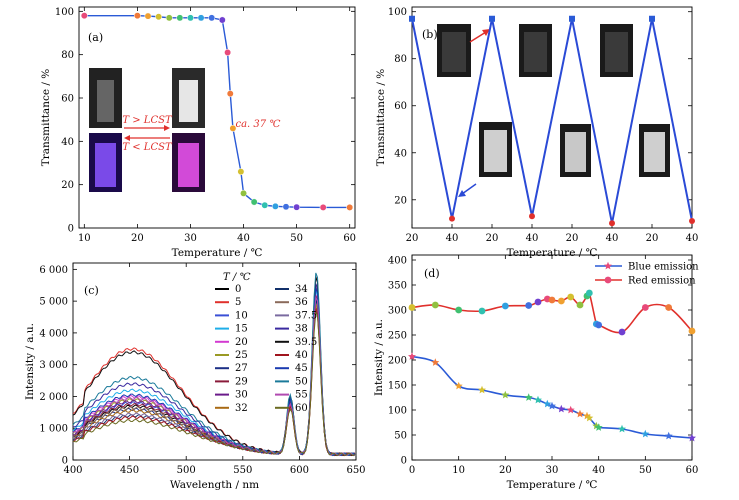 Image resolution: width=739 pixels, height=500 pixels. Describe the element at coordinates (84, 238) in the screenshot. I see `x-tick-label: 10` at that location.